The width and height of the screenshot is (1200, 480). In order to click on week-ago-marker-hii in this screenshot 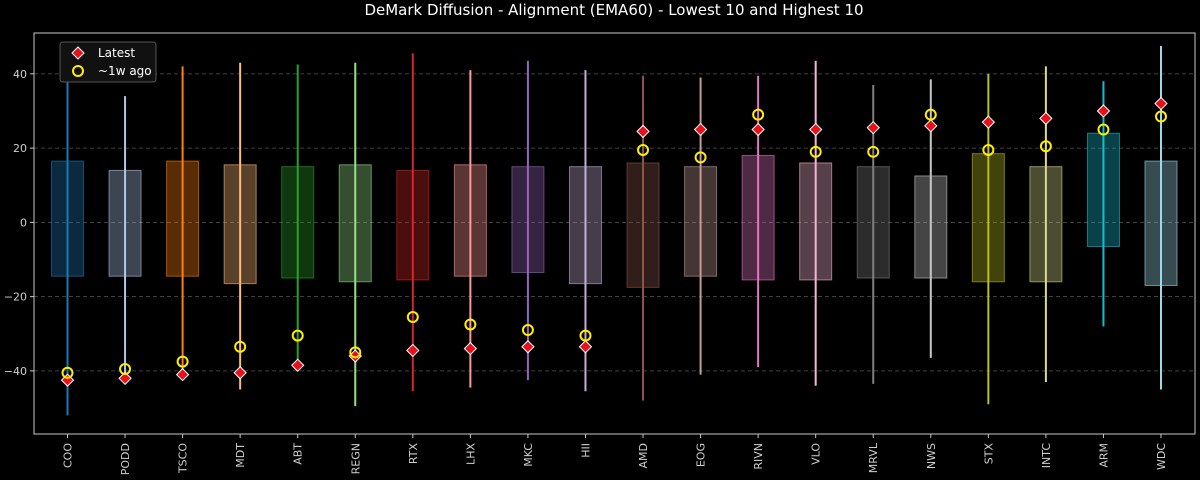, I will do `click(585, 335)`.